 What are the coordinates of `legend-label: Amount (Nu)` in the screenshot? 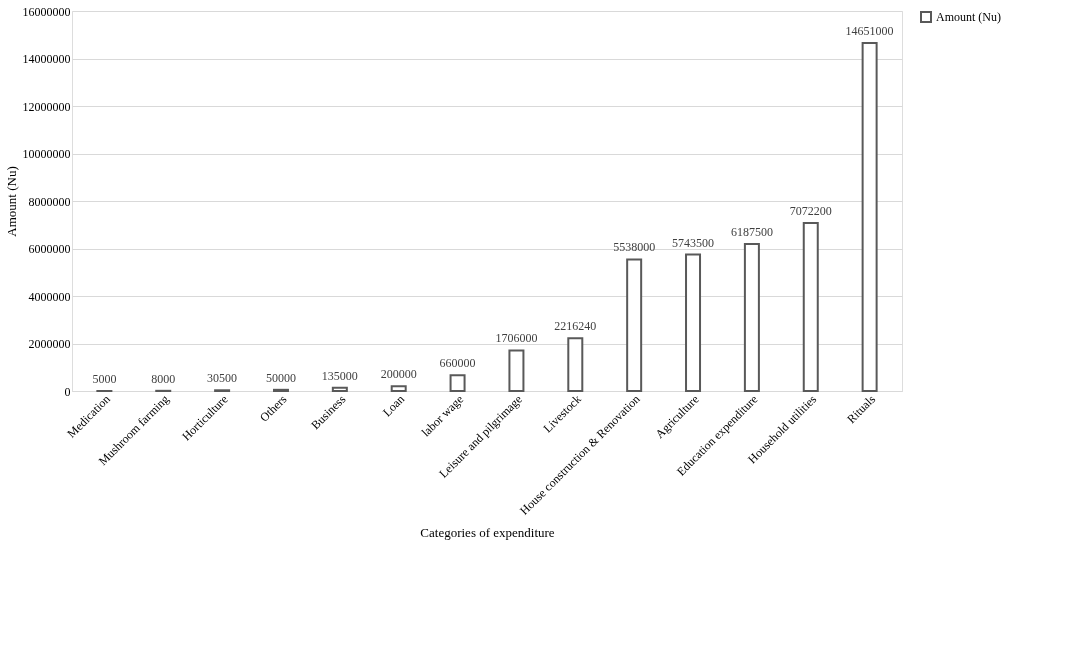 It's located at (968, 17).